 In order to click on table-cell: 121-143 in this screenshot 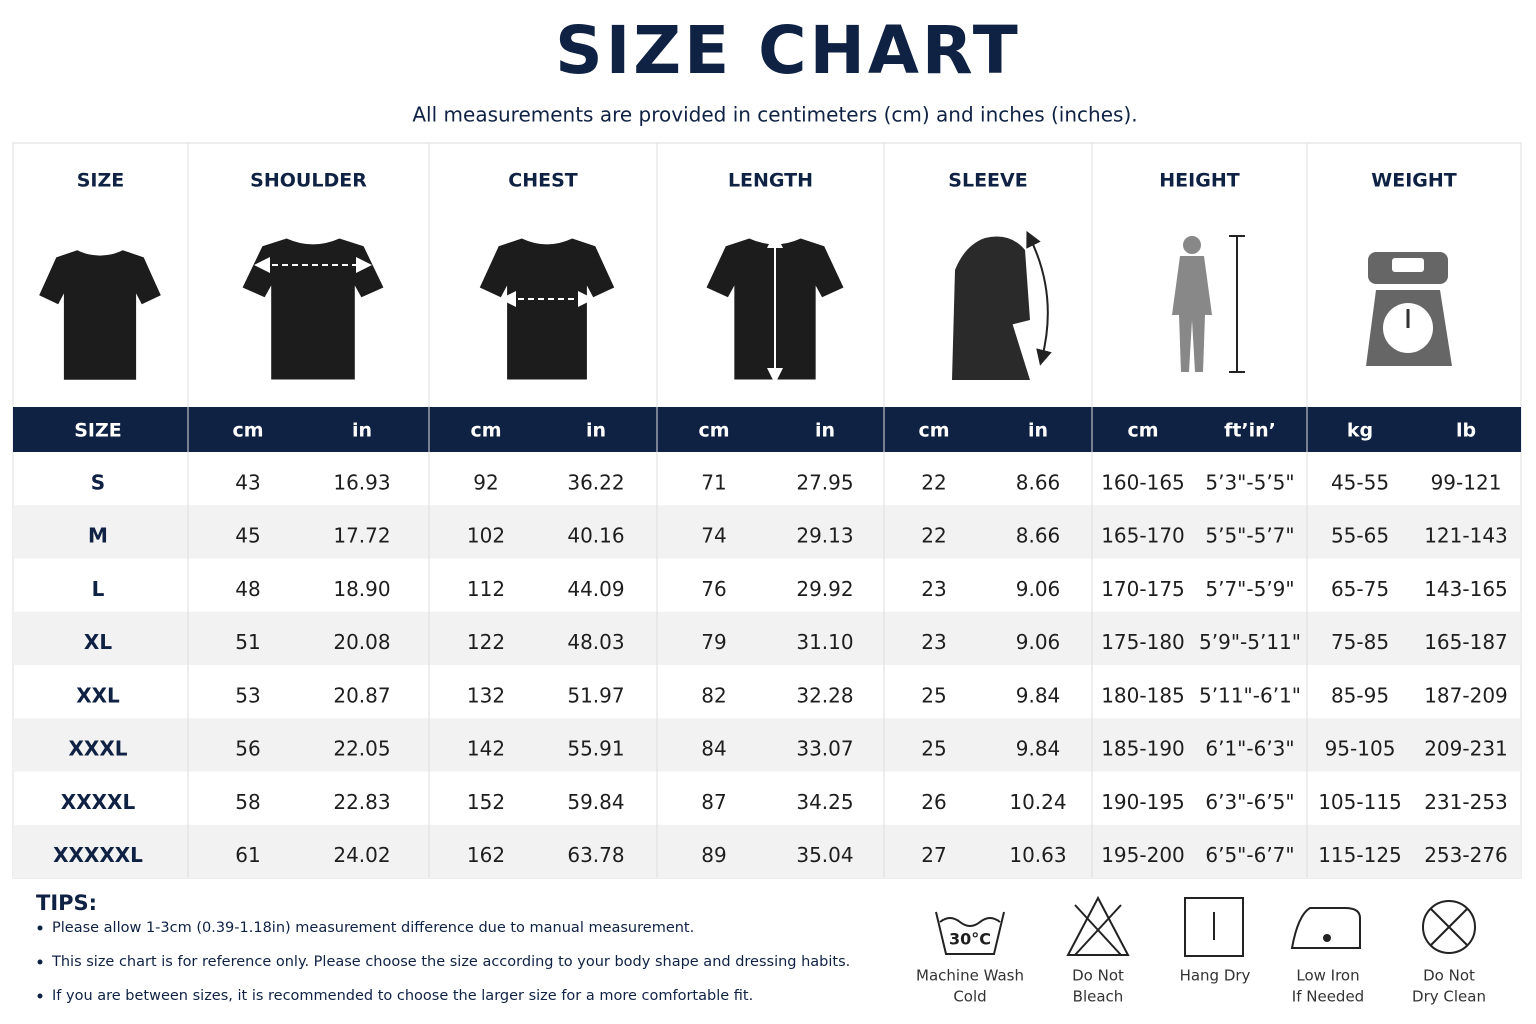, I will do `click(1466, 536)`.